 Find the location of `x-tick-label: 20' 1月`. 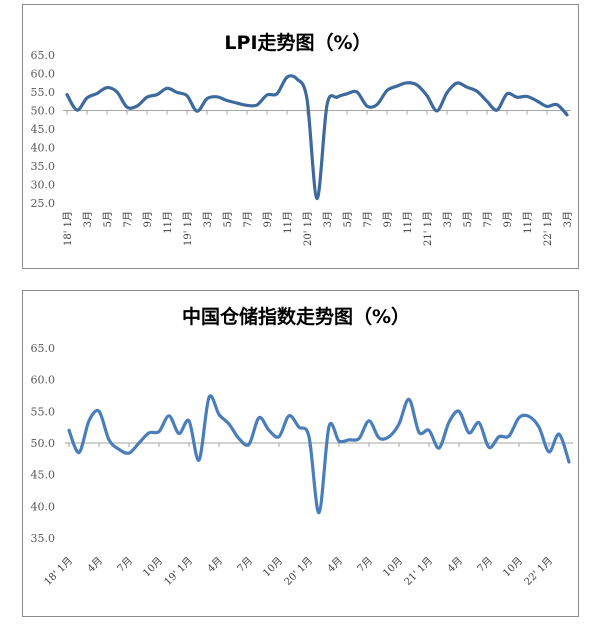

x-tick-label: 20' 1月 is located at coordinates (308, 228).